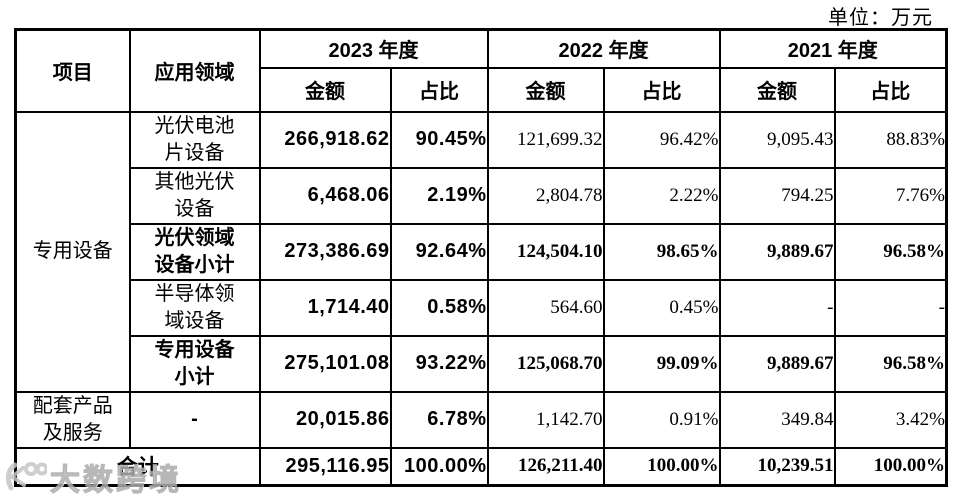  I want to click on application-cell: 专用设备 小计, so click(194, 363).